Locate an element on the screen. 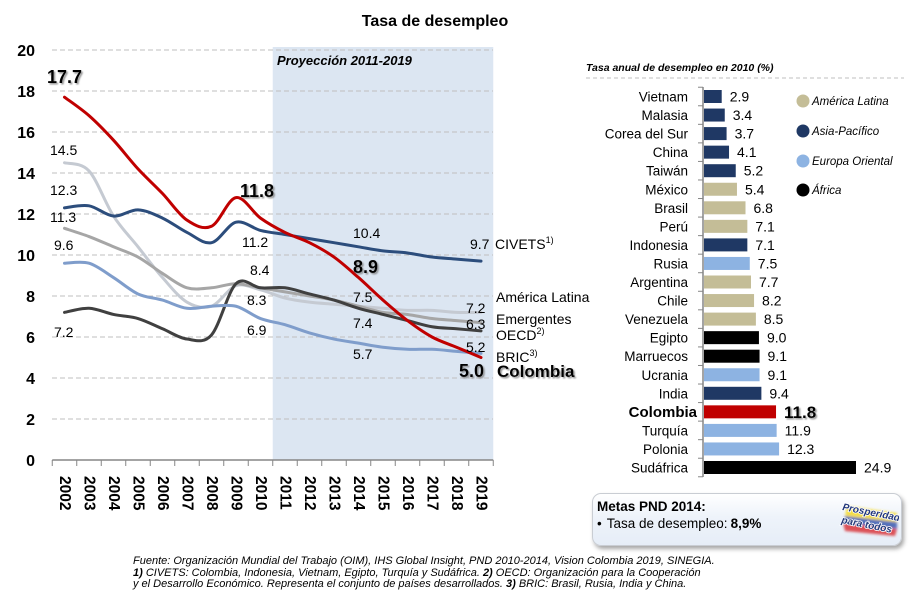 Image resolution: width=918 pixels, height=593 pixels. bar-row-egipto: Egipto 9.0 is located at coordinates (718, 338).